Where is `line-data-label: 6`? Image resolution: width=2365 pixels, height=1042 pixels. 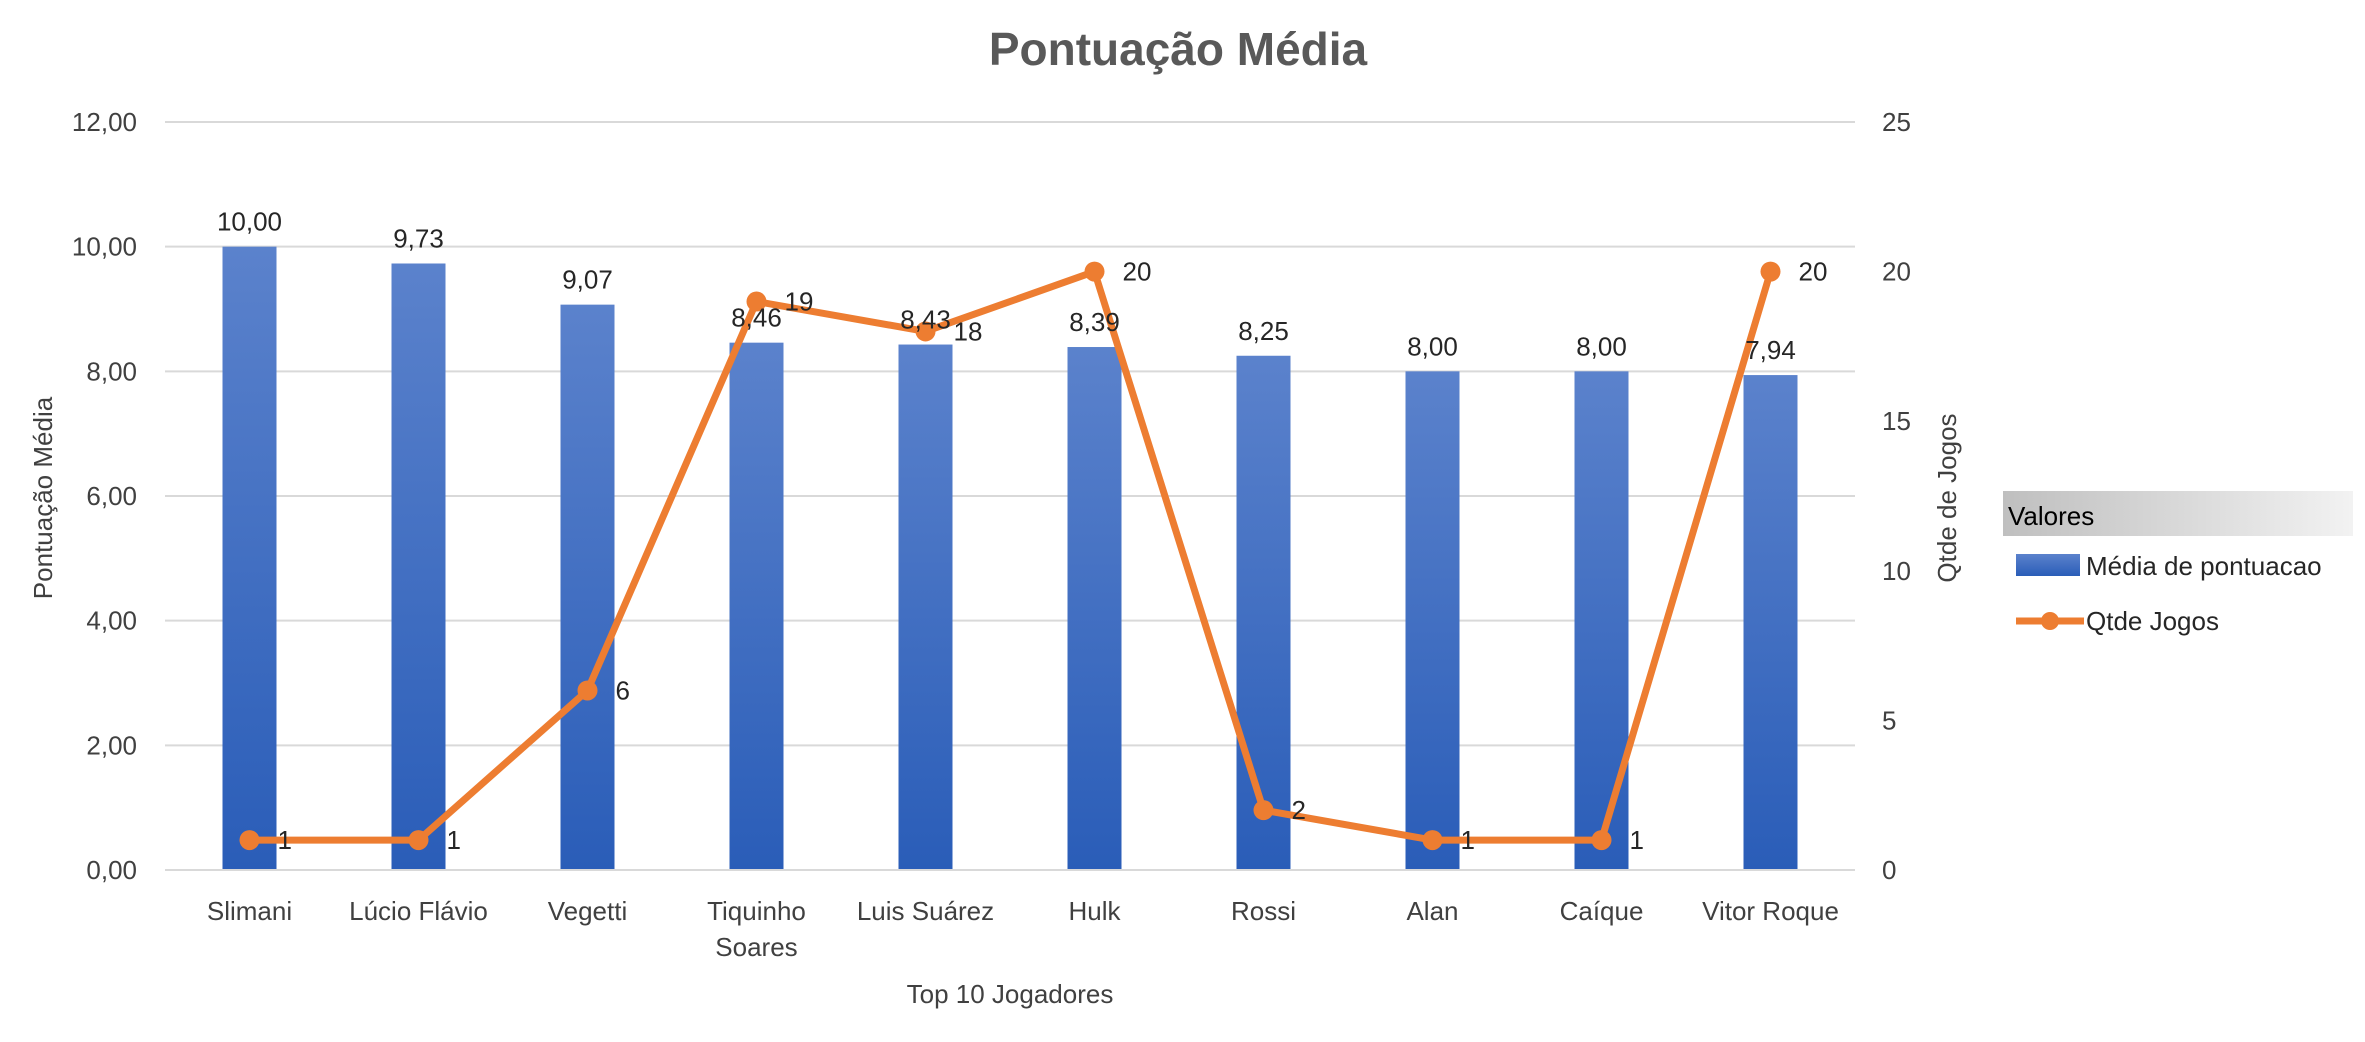
line-data-label: 6 is located at coordinates (623, 690).